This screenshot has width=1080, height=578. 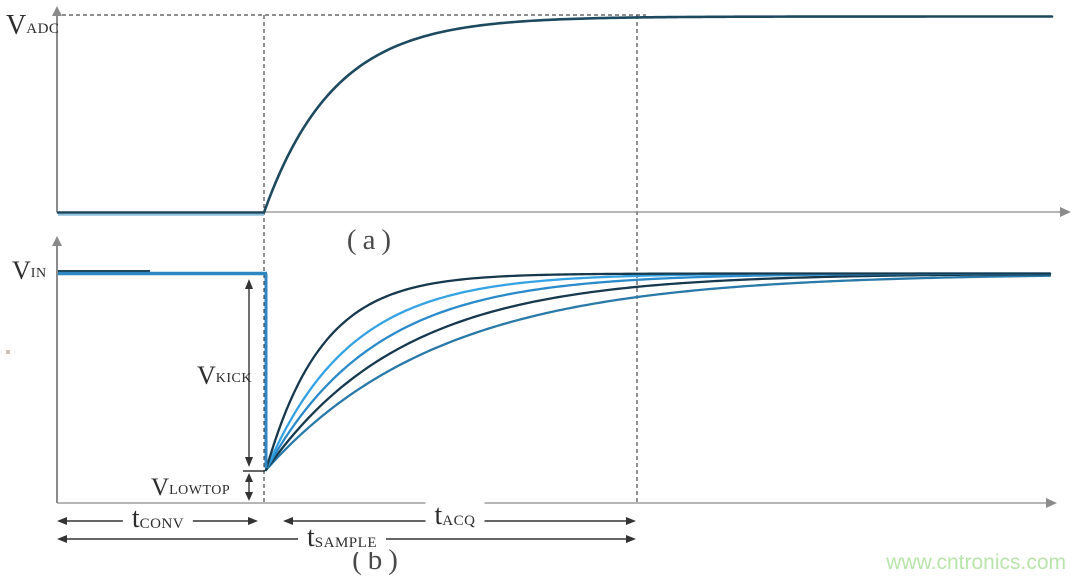 What do you see at coordinates (43, 29) in the screenshot?
I see `vadc-axis-label-sub: ADC` at bounding box center [43, 29].